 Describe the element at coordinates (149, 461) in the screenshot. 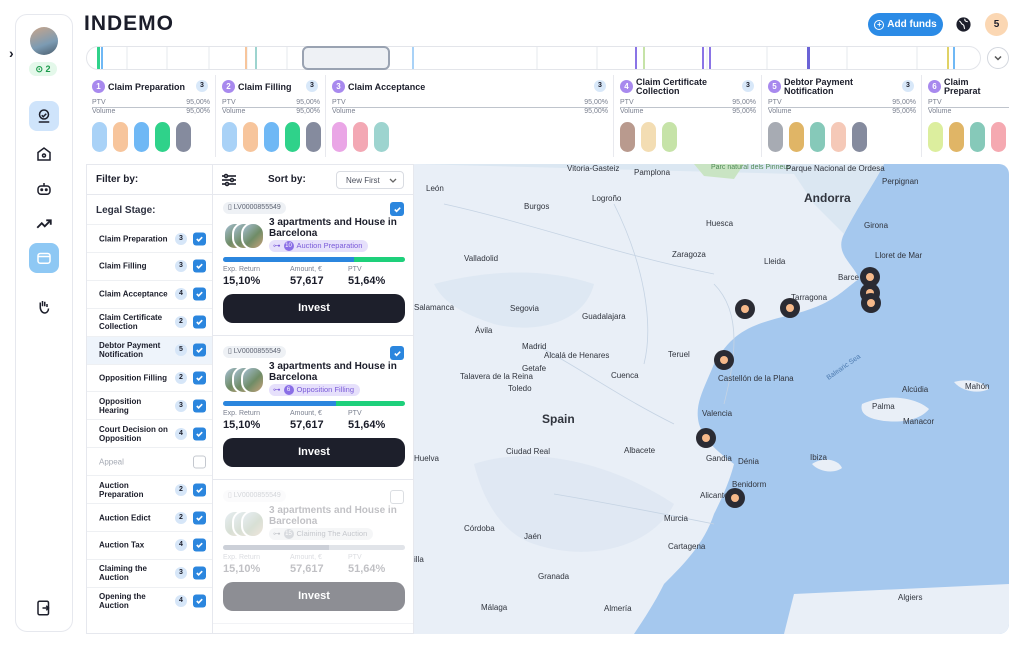

I see `filter-item: Appeal` at that location.